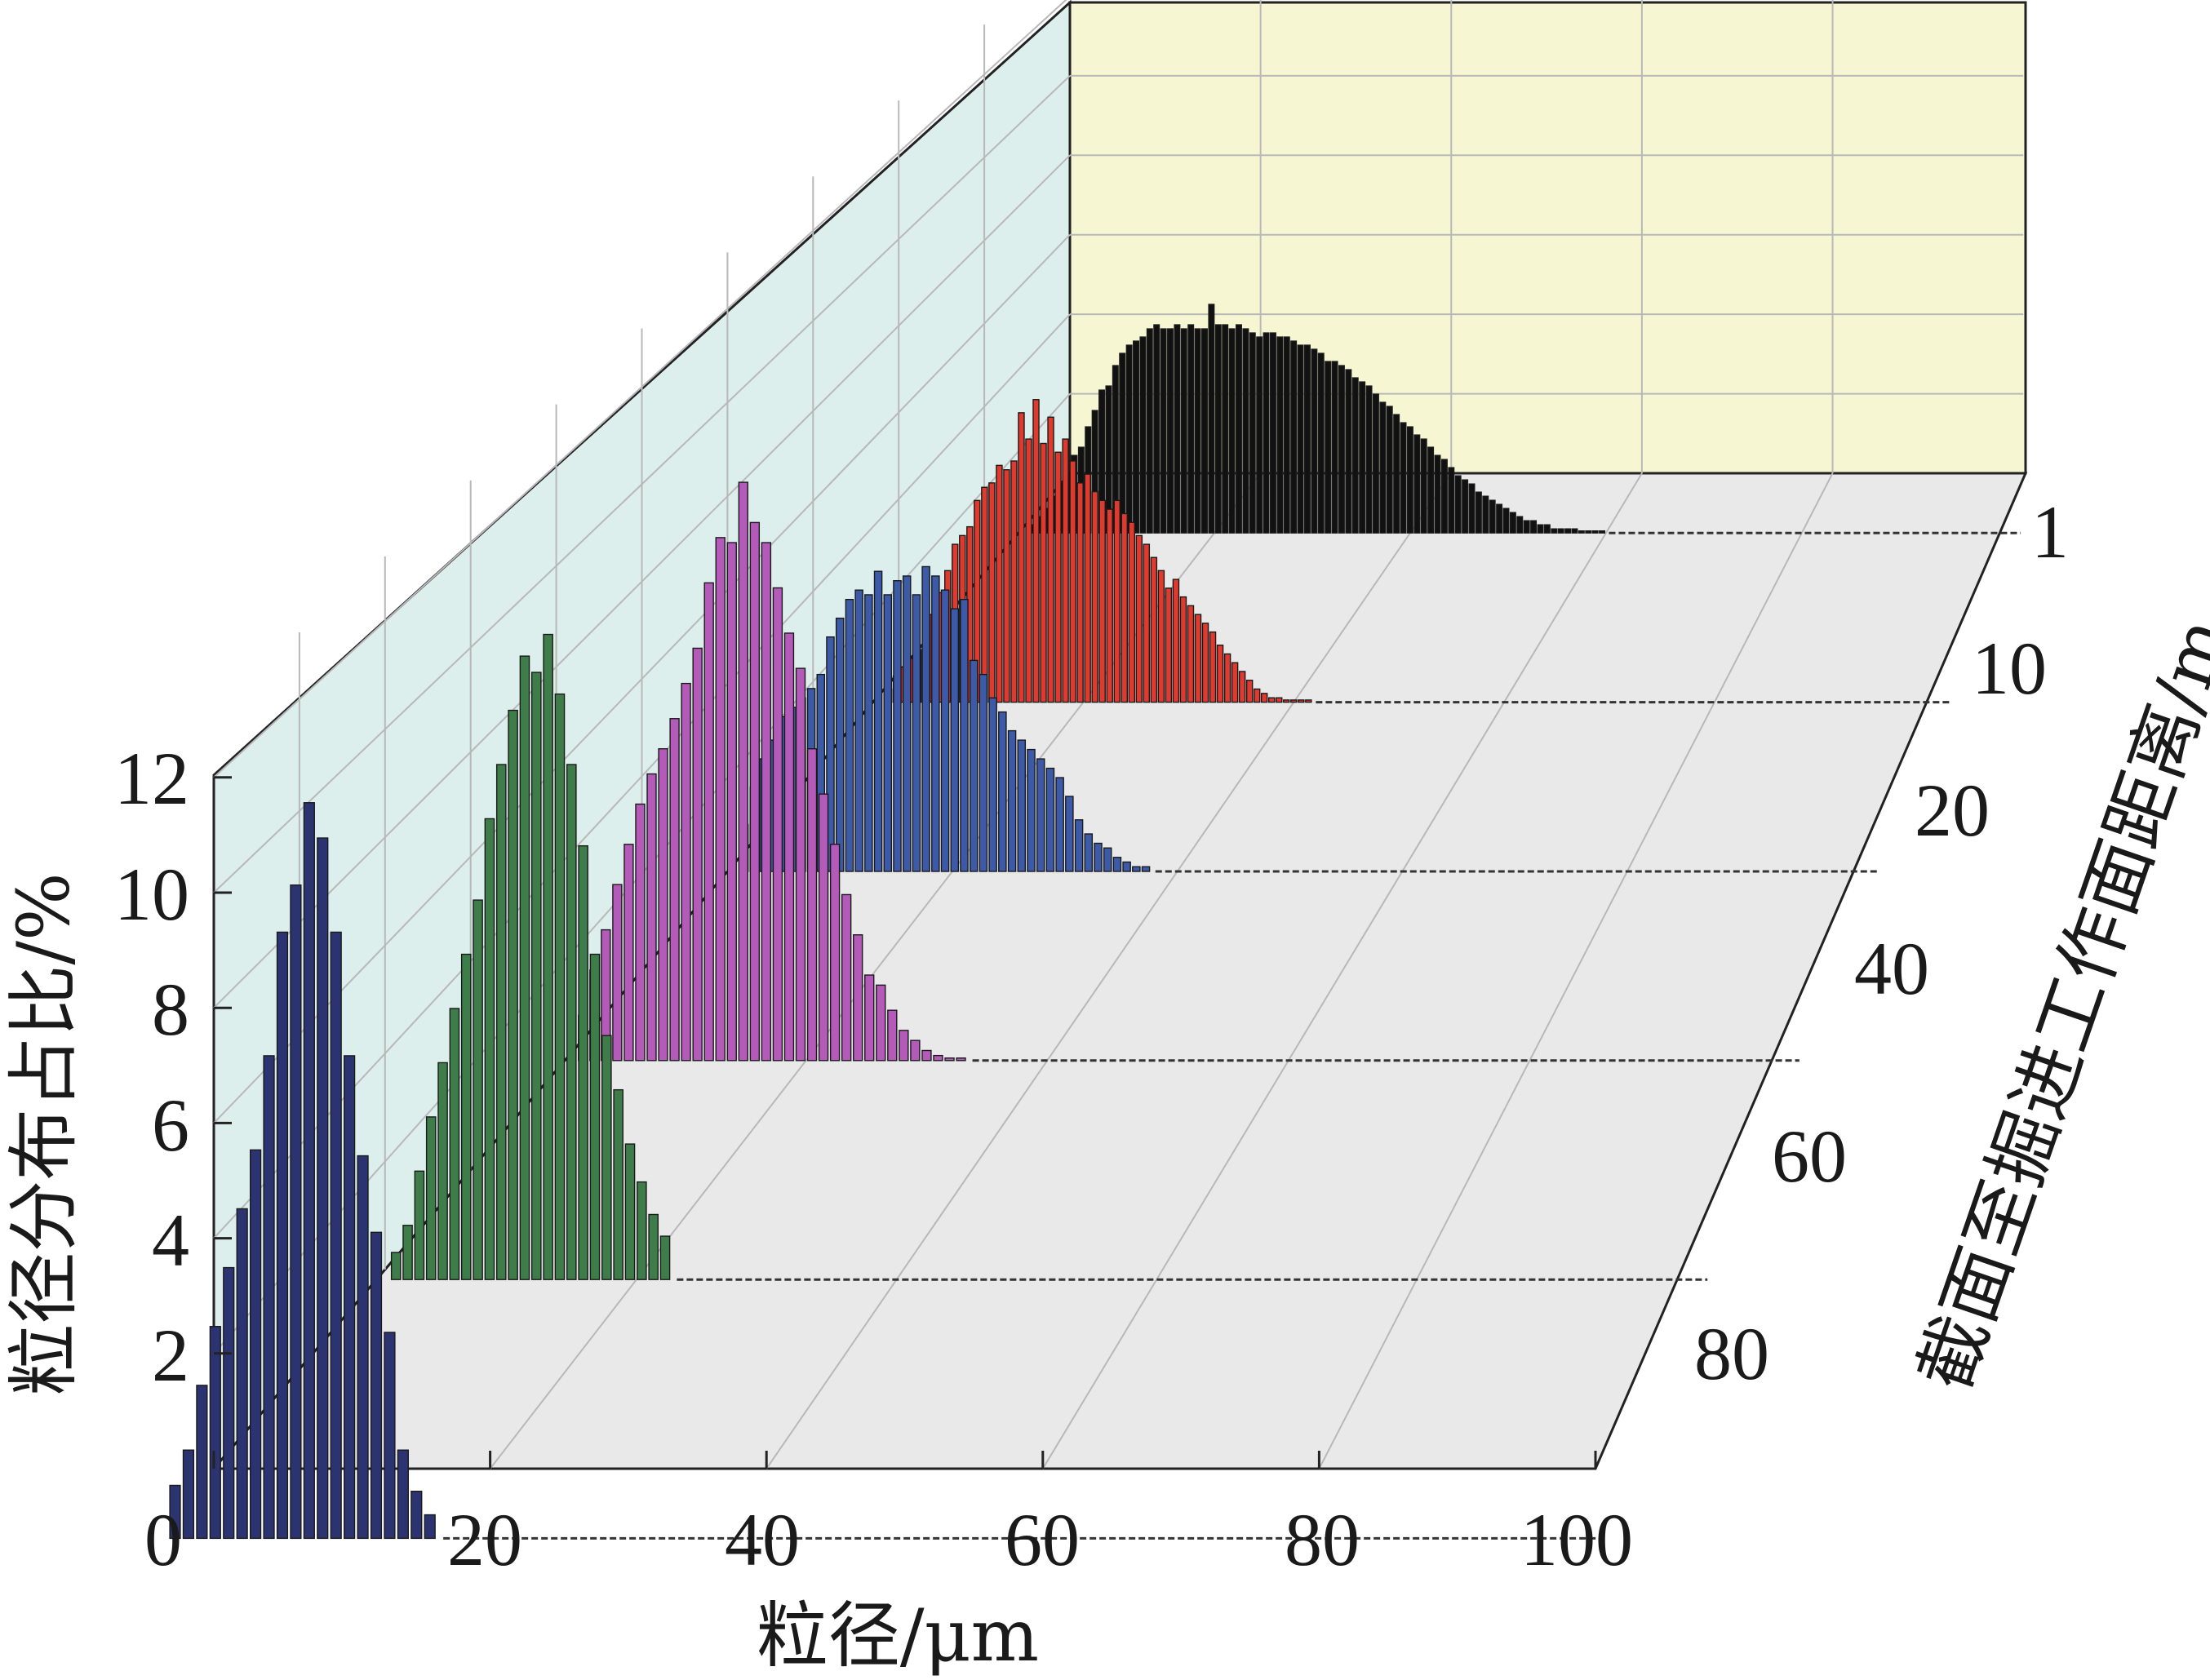  Describe the element at coordinates (171, 1010) in the screenshot. I see `y-tick-label: 8` at that location.